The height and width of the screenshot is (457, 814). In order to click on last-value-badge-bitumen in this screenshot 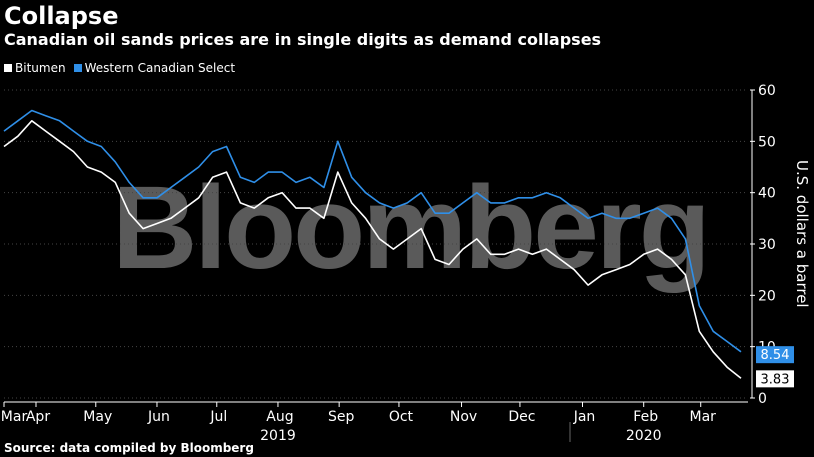, I will do `click(775, 379)`.